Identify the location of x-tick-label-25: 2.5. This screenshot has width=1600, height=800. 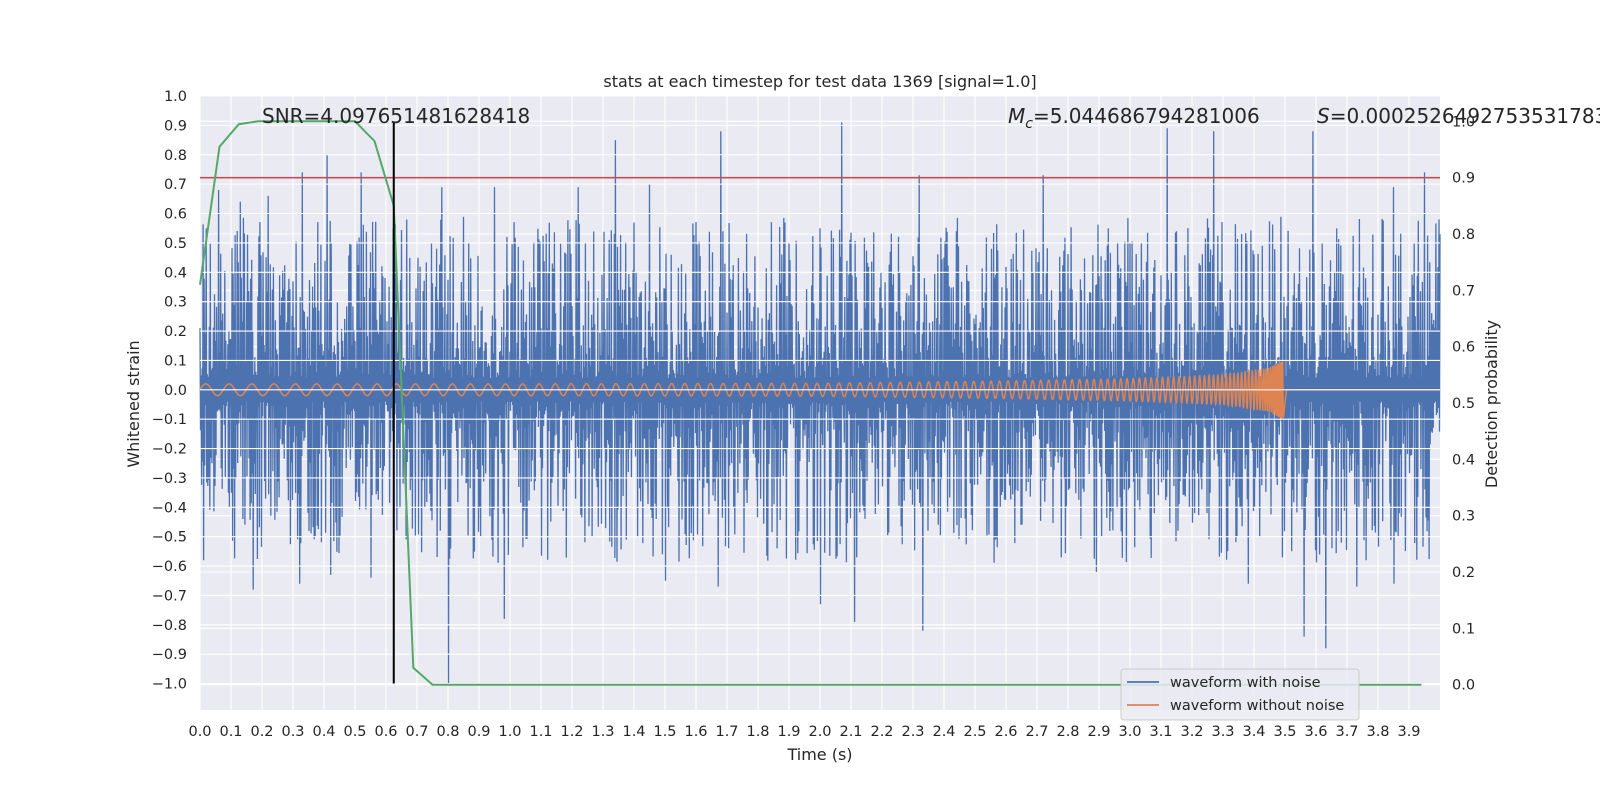
(974, 732).